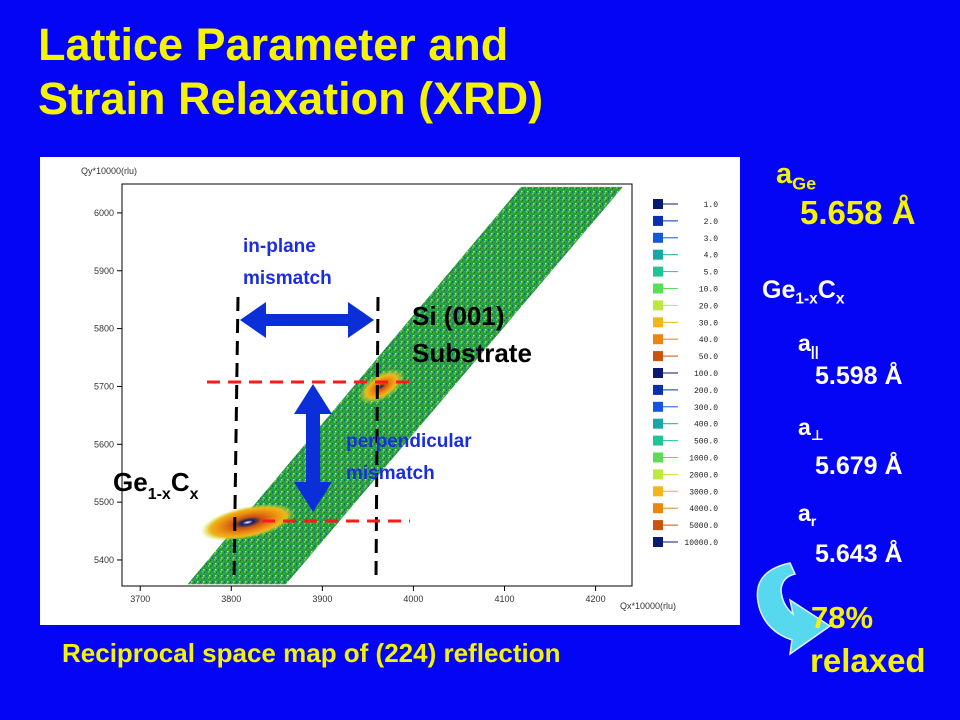 The height and width of the screenshot is (720, 960). I want to click on legend-label: 3.0, so click(711, 239).